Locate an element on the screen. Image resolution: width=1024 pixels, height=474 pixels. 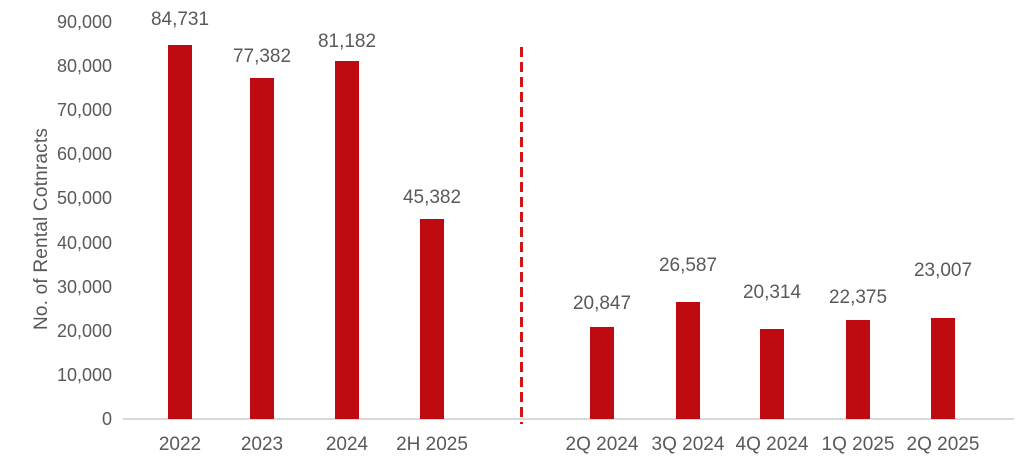
bar-4q-2024 is located at coordinates (772, 374).